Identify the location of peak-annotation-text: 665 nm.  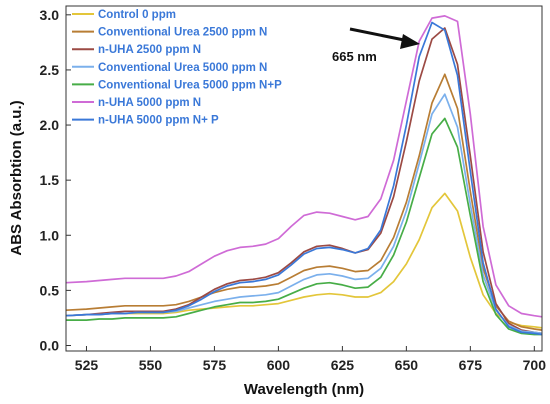
(354, 56).